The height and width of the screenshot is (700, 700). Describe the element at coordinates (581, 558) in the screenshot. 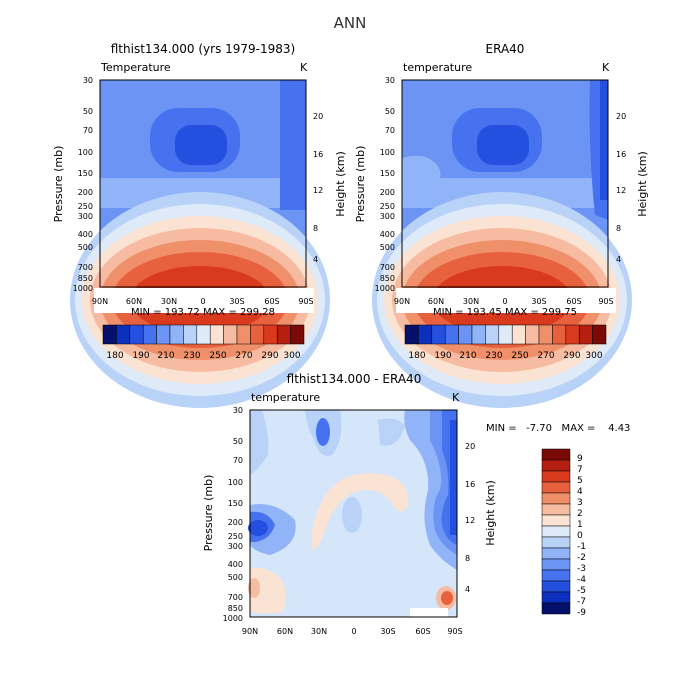

I see `colorbar-label: -2` at that location.